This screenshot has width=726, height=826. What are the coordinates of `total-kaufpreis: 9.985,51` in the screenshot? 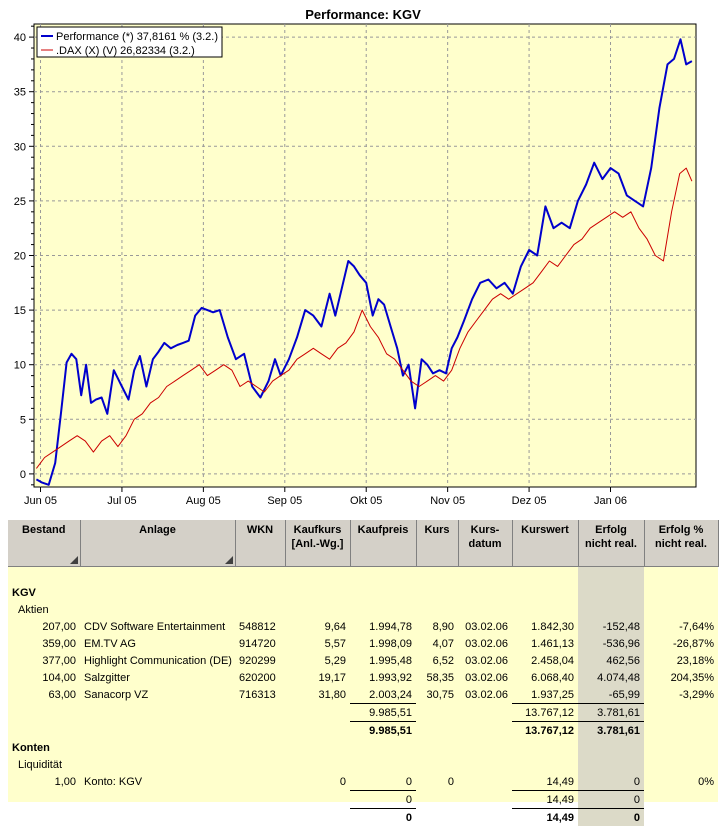 It's located at (383, 731).